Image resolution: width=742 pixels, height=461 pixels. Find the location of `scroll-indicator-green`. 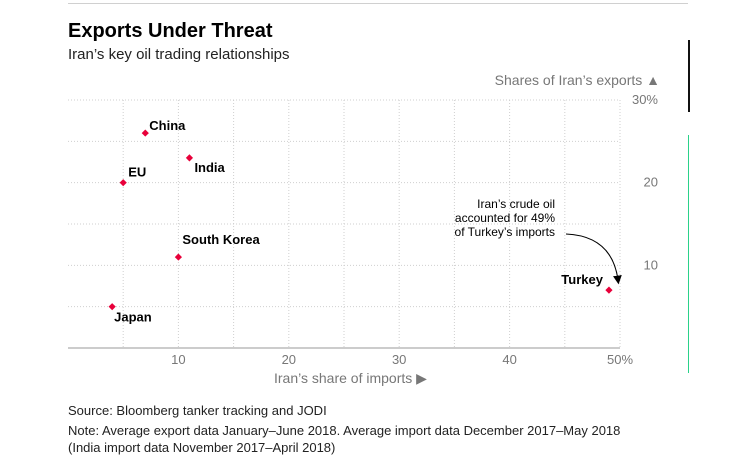

scroll-indicator-green is located at coordinates (688, 254).